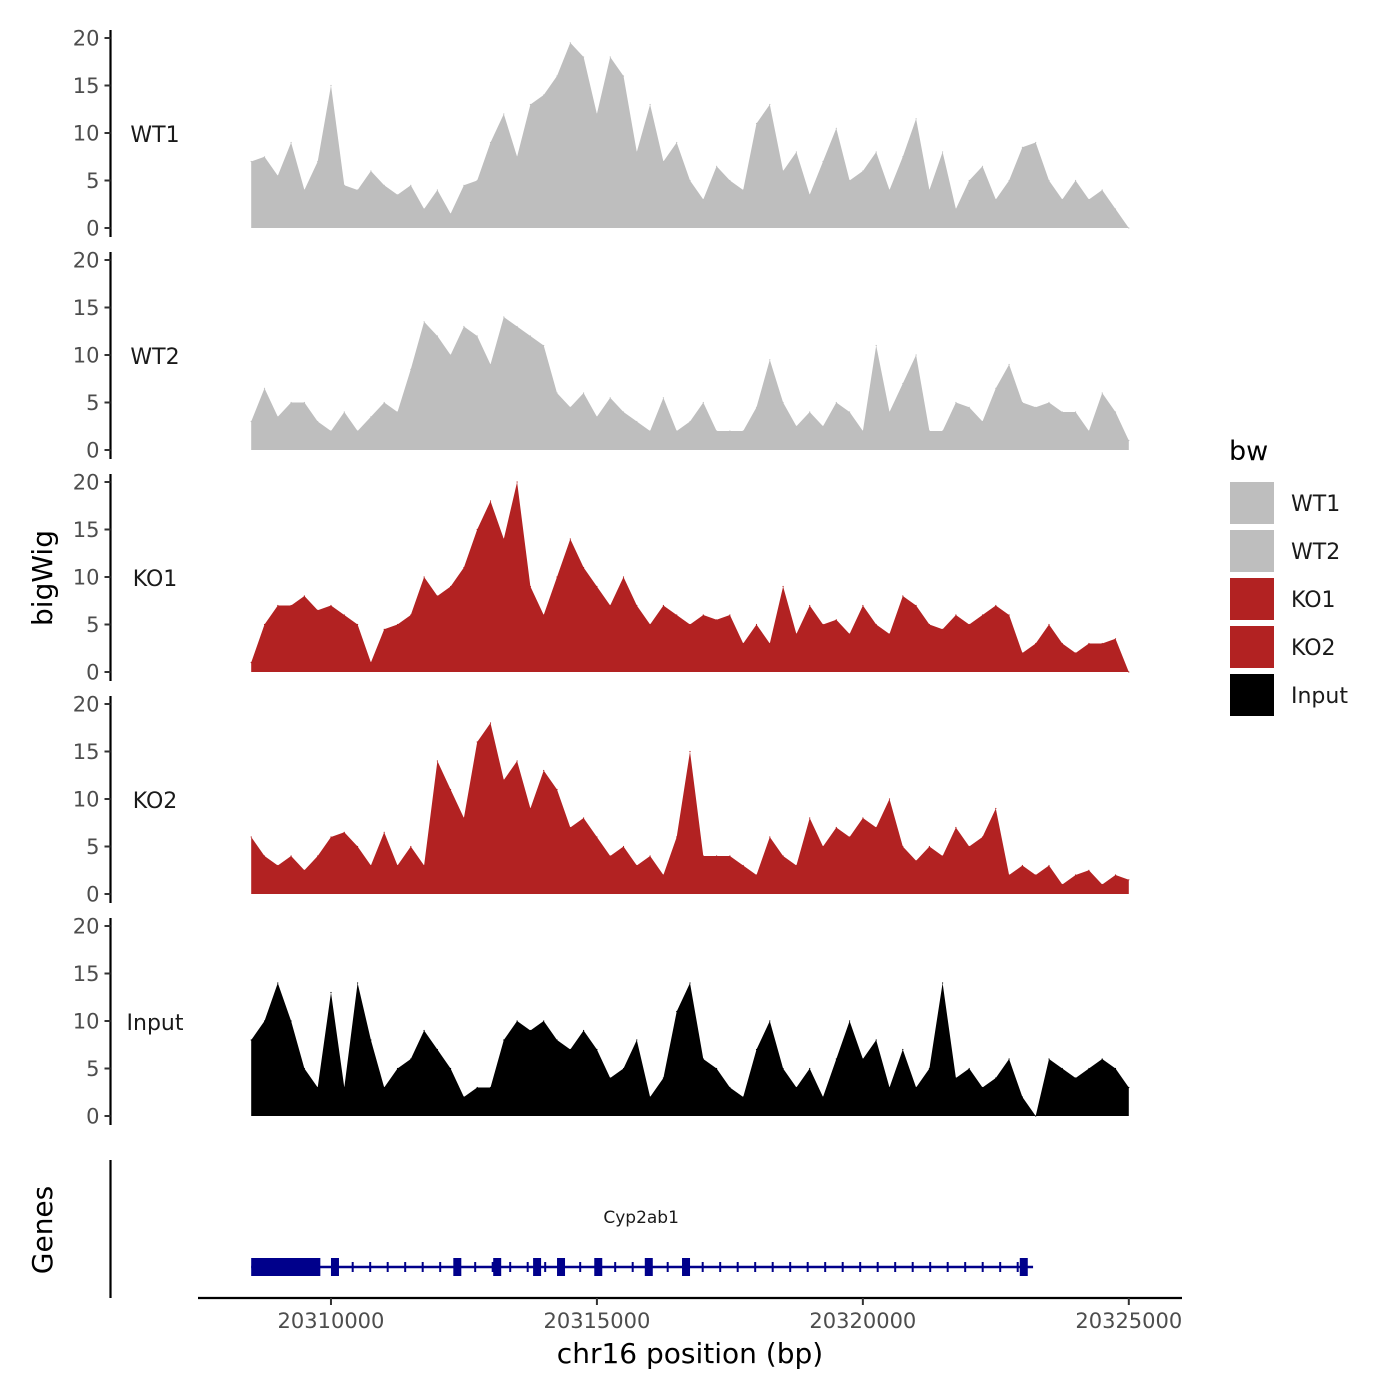 The width and height of the screenshot is (1400, 1400). I want to click on points-wt2, so click(690, 379).